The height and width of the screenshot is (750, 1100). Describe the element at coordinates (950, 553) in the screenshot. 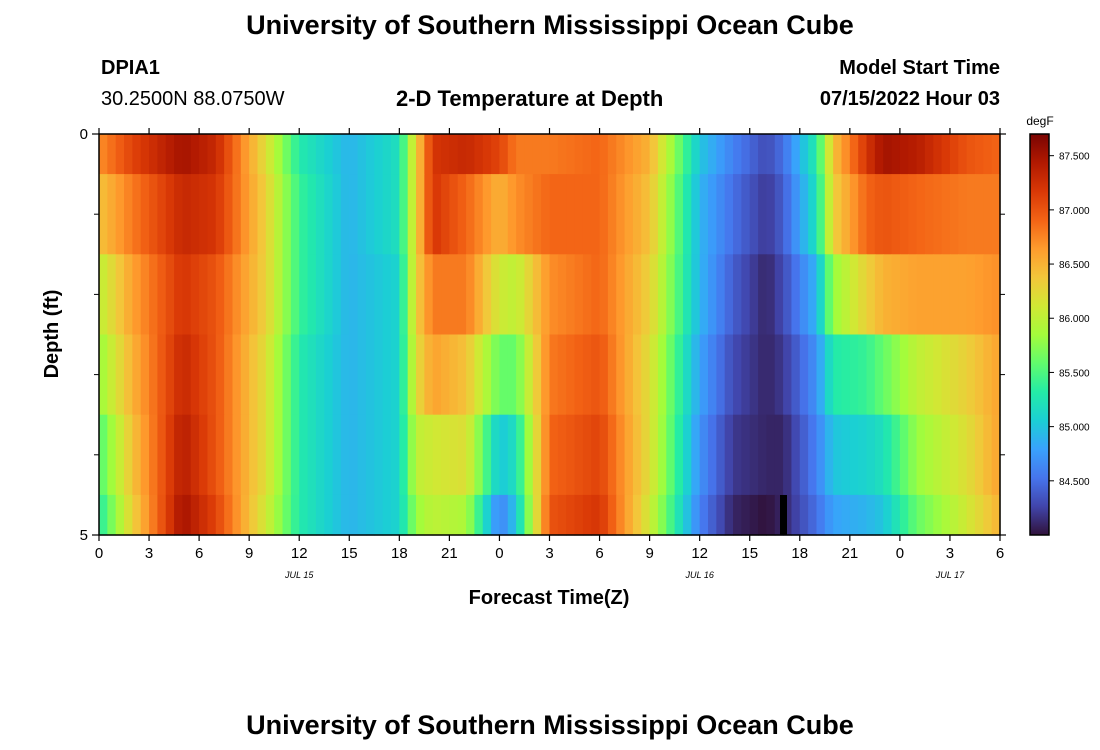

I see `x-tick-label: 3` at that location.